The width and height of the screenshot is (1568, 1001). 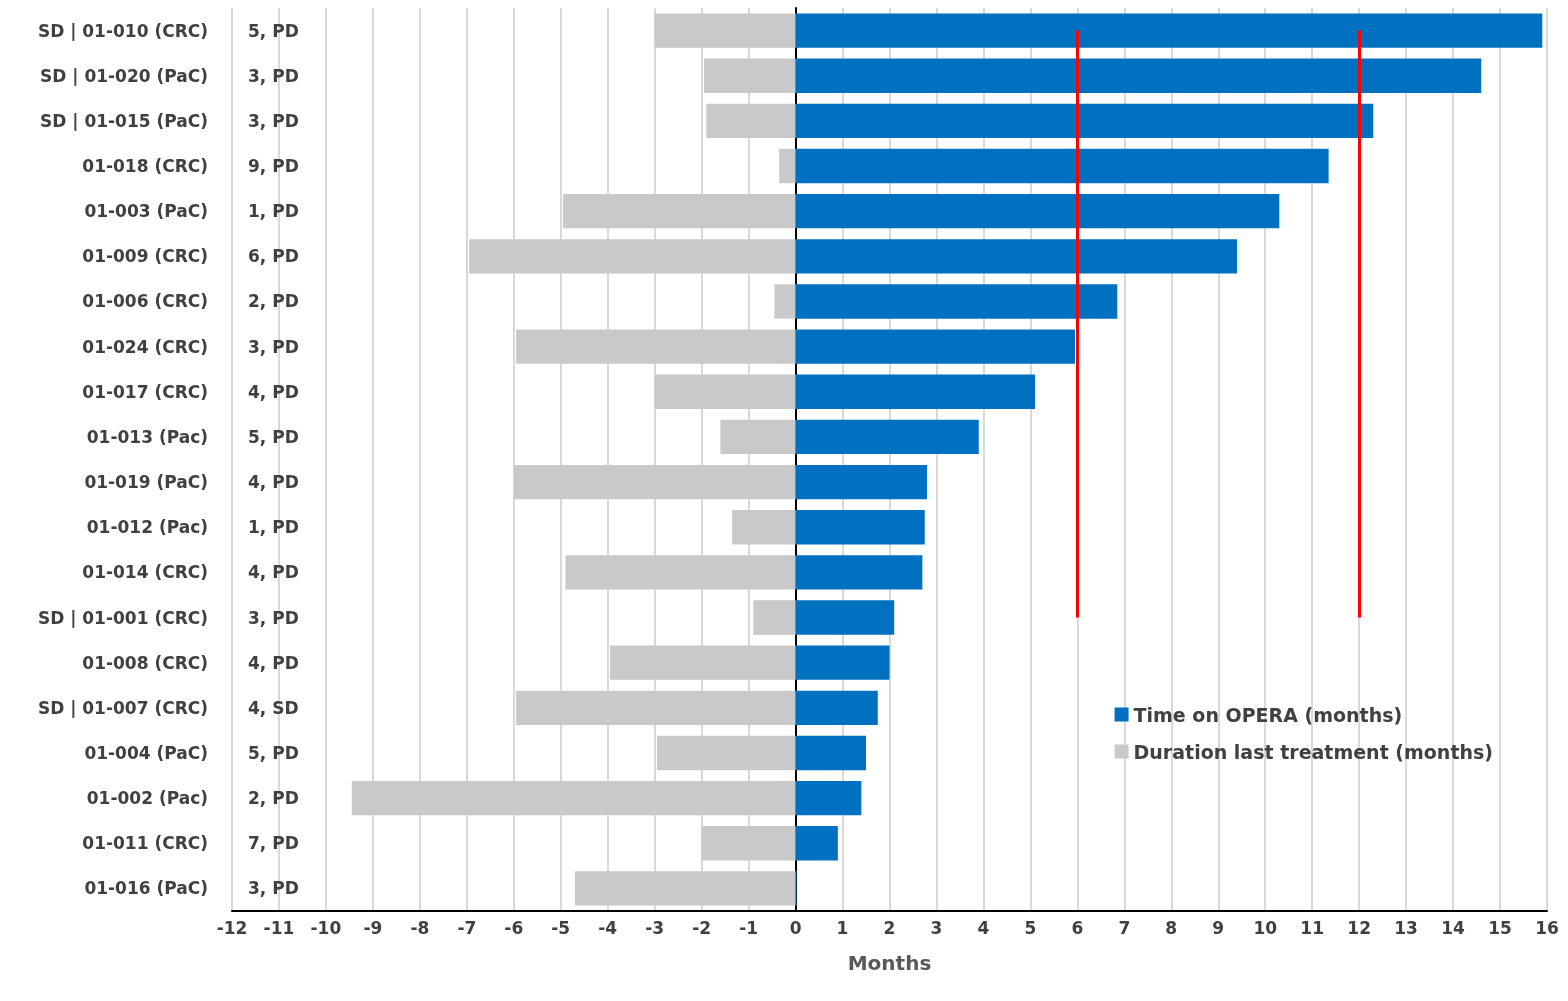 I want to click on x-tick-label: 7, so click(x=1124, y=927).